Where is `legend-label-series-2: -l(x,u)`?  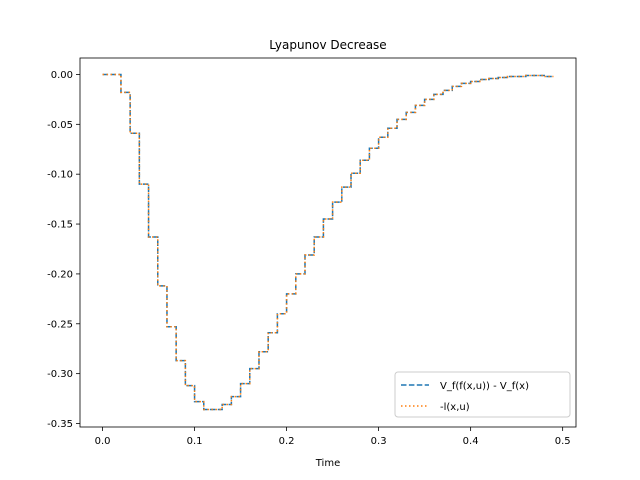
legend-label-series-2: -l(x,u) is located at coordinates (455, 407).